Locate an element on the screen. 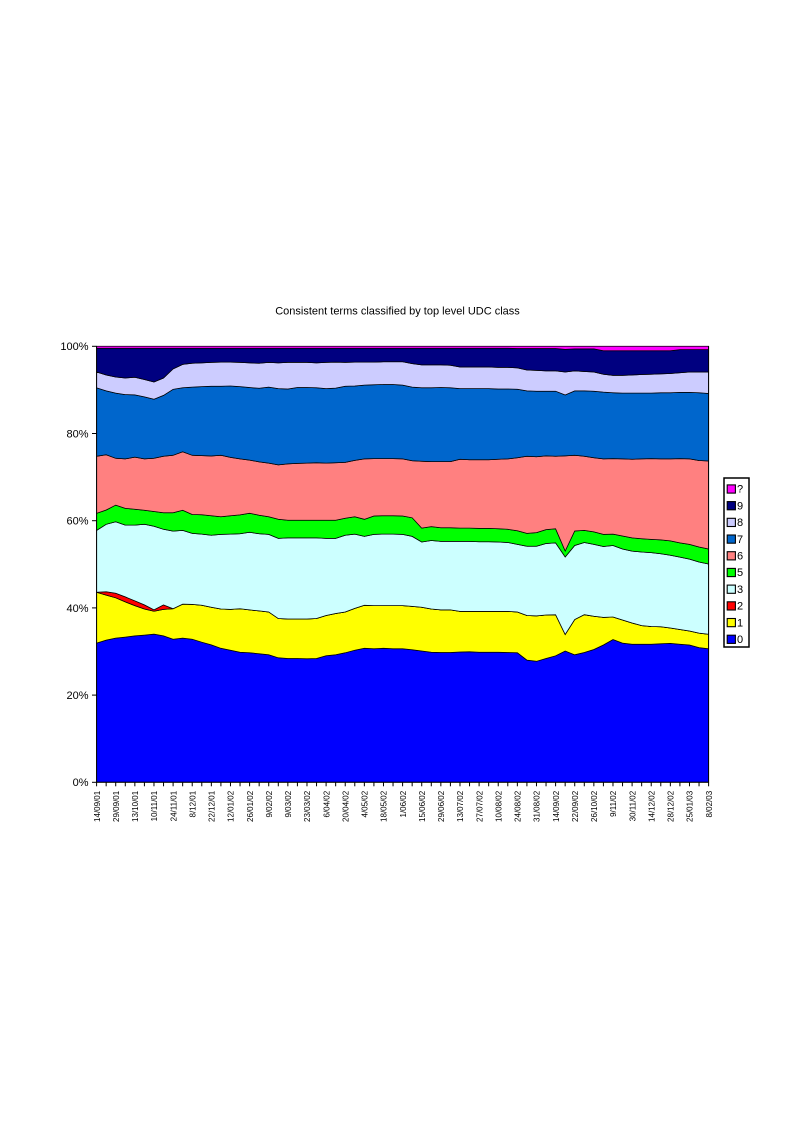  svg-text: 28/12/02 is located at coordinates (671, 806).